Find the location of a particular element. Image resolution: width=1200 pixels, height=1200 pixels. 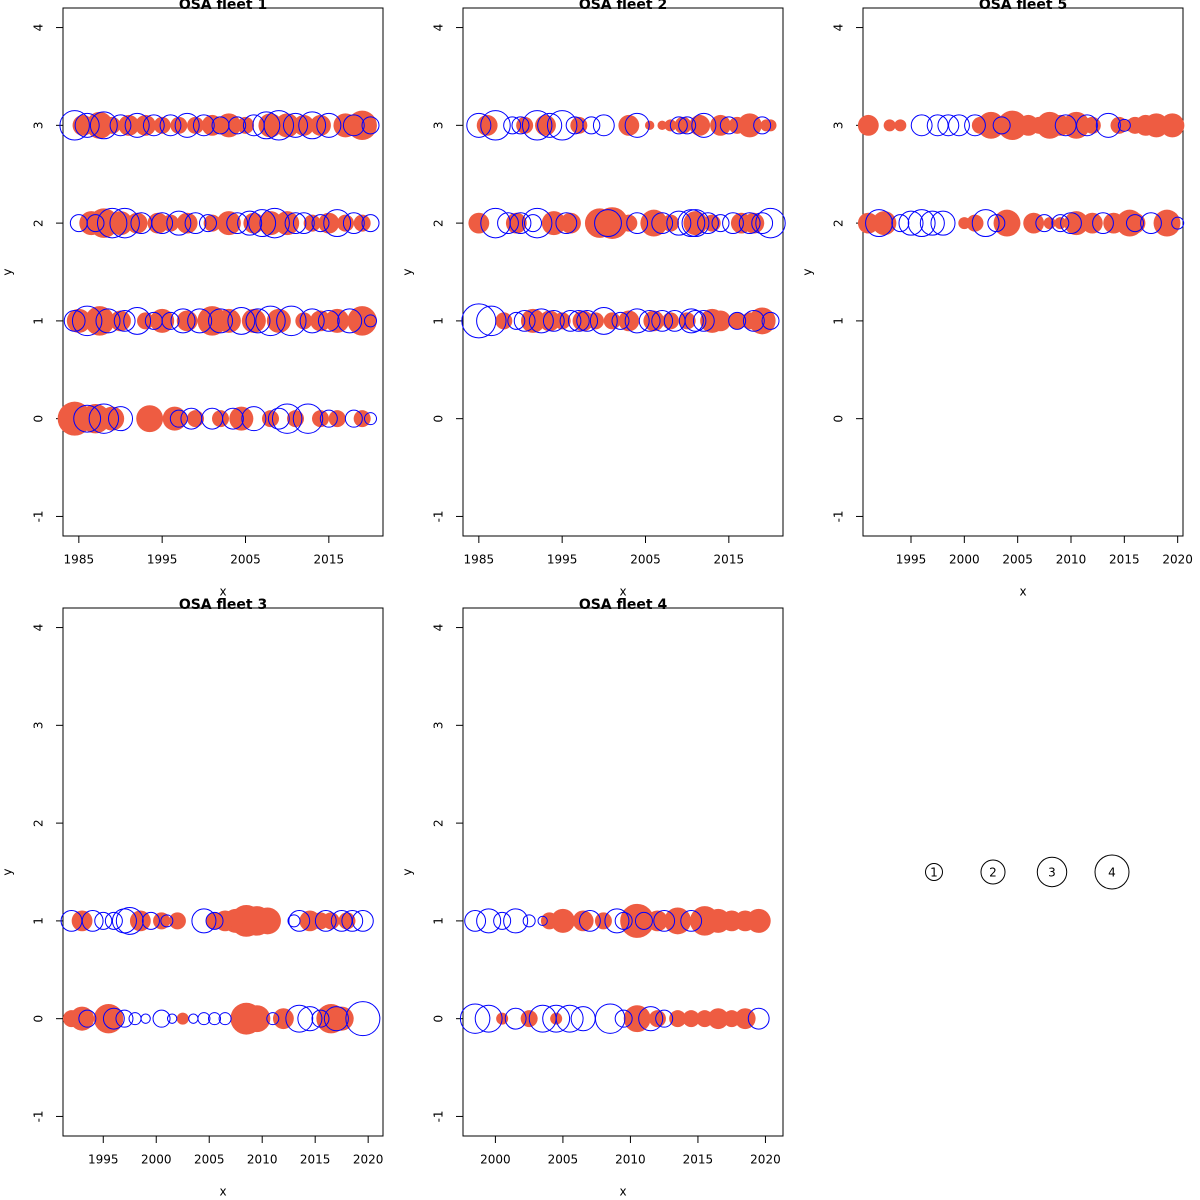

x-tick-label: 1995 is located at coordinates (162, 560).